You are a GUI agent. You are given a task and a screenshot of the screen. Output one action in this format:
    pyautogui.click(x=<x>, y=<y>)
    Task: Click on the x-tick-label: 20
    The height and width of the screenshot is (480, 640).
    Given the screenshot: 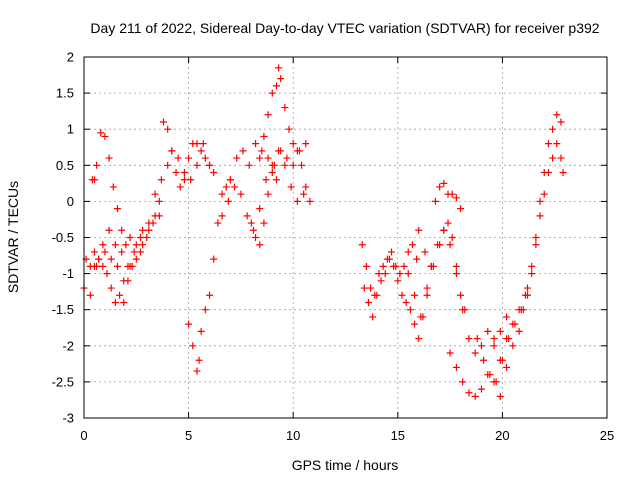 What is the action you would take?
    pyautogui.click(x=502, y=435)
    